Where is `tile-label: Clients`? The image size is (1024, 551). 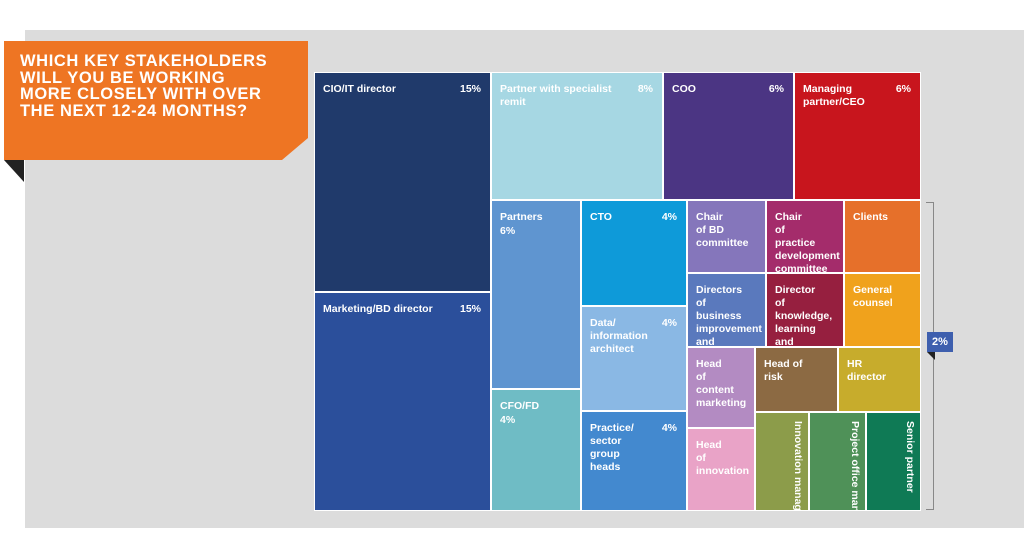 tile-label: Clients is located at coordinates (871, 217).